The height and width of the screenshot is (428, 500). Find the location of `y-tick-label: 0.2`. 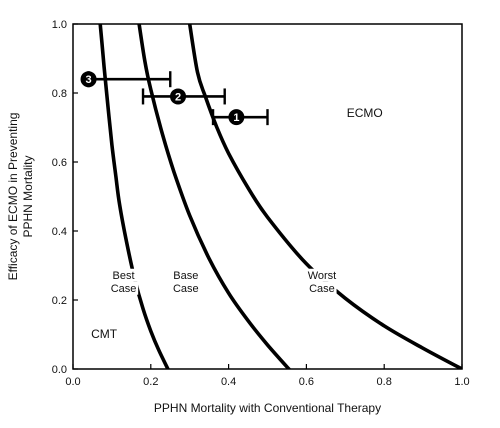

y-tick-label: 0.2 is located at coordinates (59, 301).